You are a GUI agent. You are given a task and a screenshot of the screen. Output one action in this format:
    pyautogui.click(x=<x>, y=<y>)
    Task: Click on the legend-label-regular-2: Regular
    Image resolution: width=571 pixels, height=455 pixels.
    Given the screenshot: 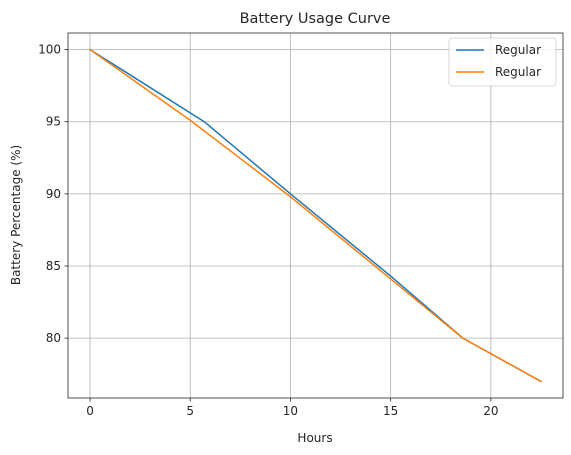 What is the action you would take?
    pyautogui.click(x=518, y=72)
    